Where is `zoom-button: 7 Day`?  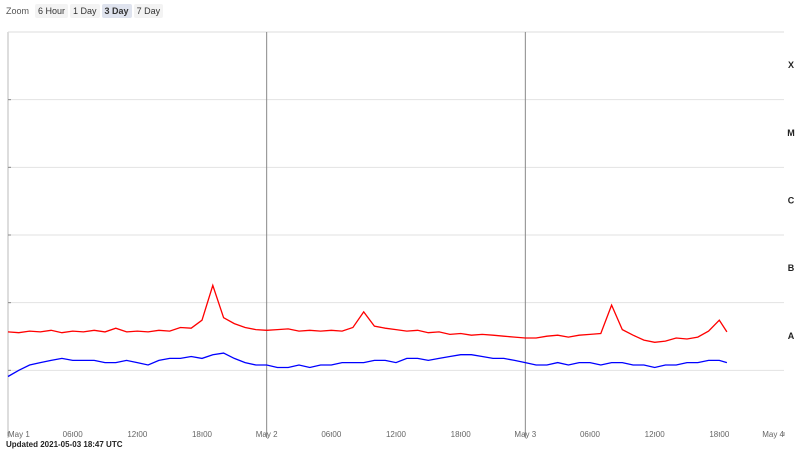
zoom-button: 7 Day is located at coordinates (148, 11).